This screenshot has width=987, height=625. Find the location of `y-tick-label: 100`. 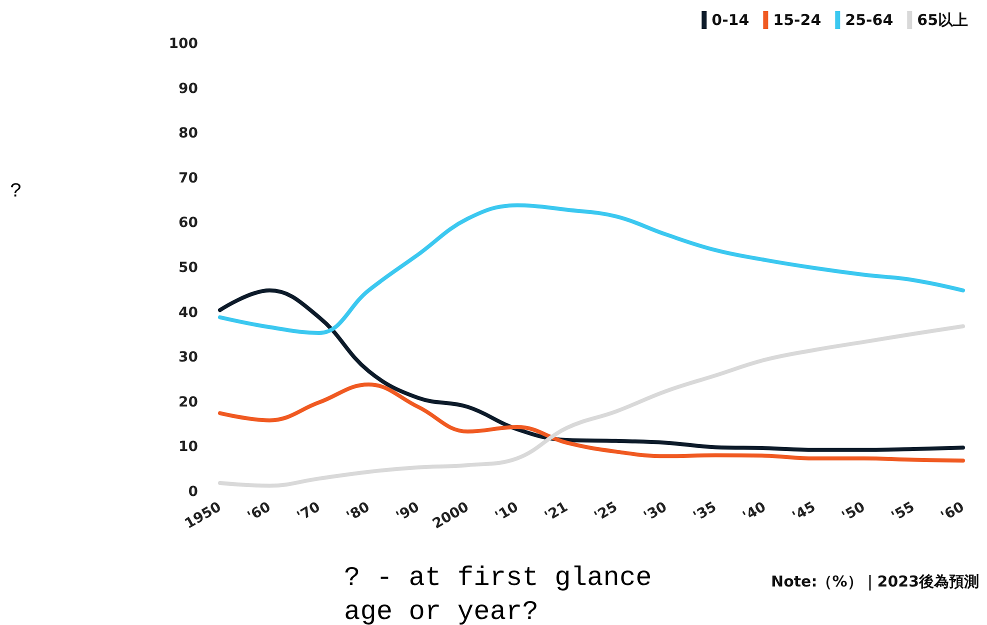

y-tick-label: 100 is located at coordinates (183, 44).